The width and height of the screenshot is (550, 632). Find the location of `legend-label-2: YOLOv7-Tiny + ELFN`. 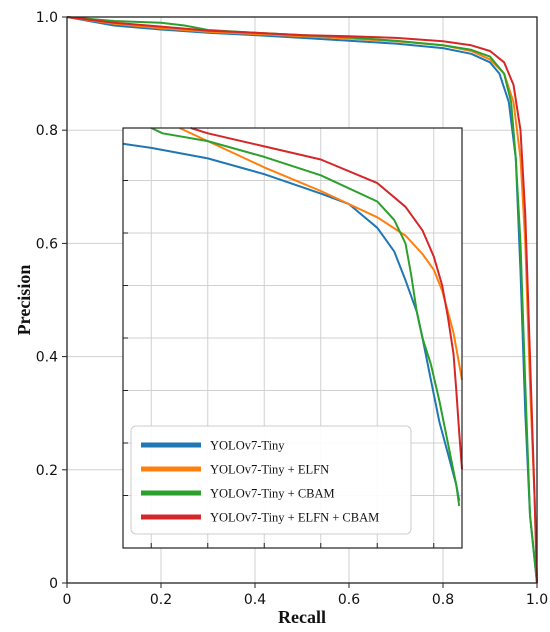

legend-label-2: YOLOv7-Tiny + ELFN is located at coordinates (269, 470).